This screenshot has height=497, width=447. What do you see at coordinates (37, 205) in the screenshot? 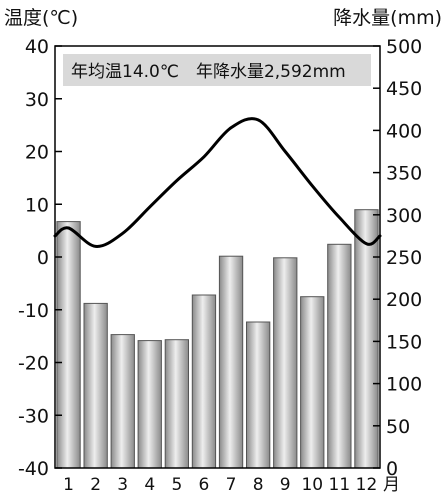
I see `left-tick-label: 10` at bounding box center [37, 205].